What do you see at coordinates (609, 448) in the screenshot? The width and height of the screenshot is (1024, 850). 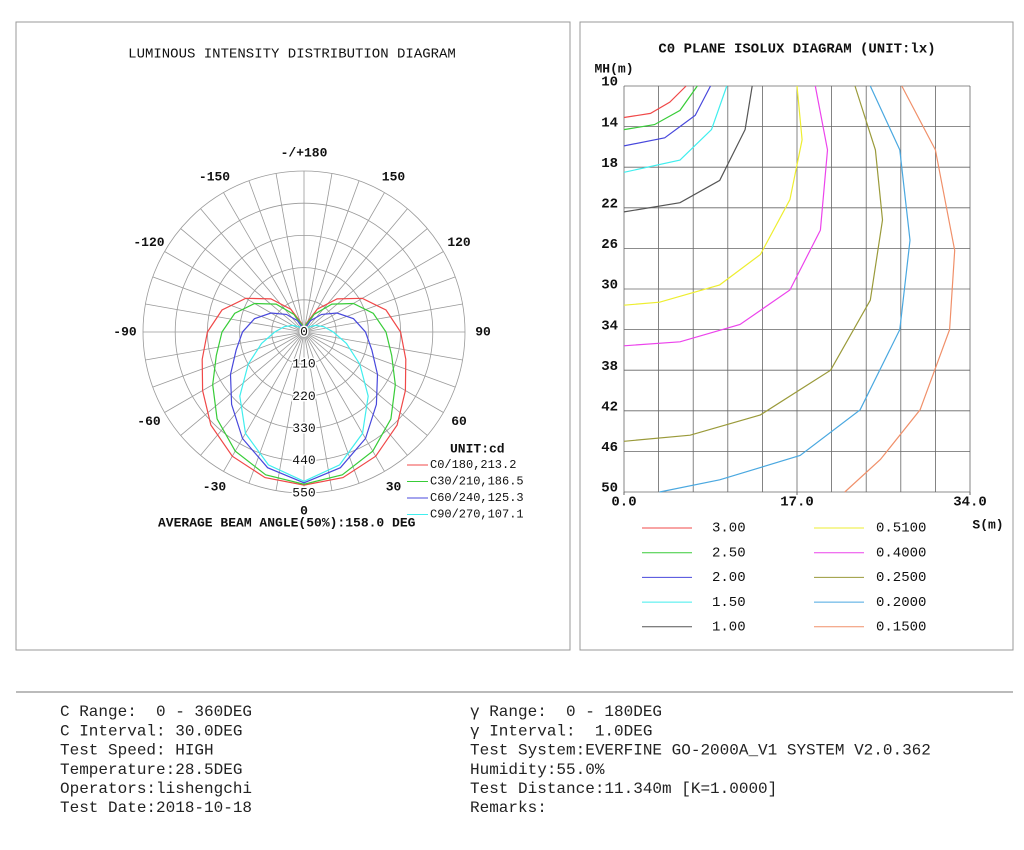 I see `y-tick-label: 46` at bounding box center [609, 448].